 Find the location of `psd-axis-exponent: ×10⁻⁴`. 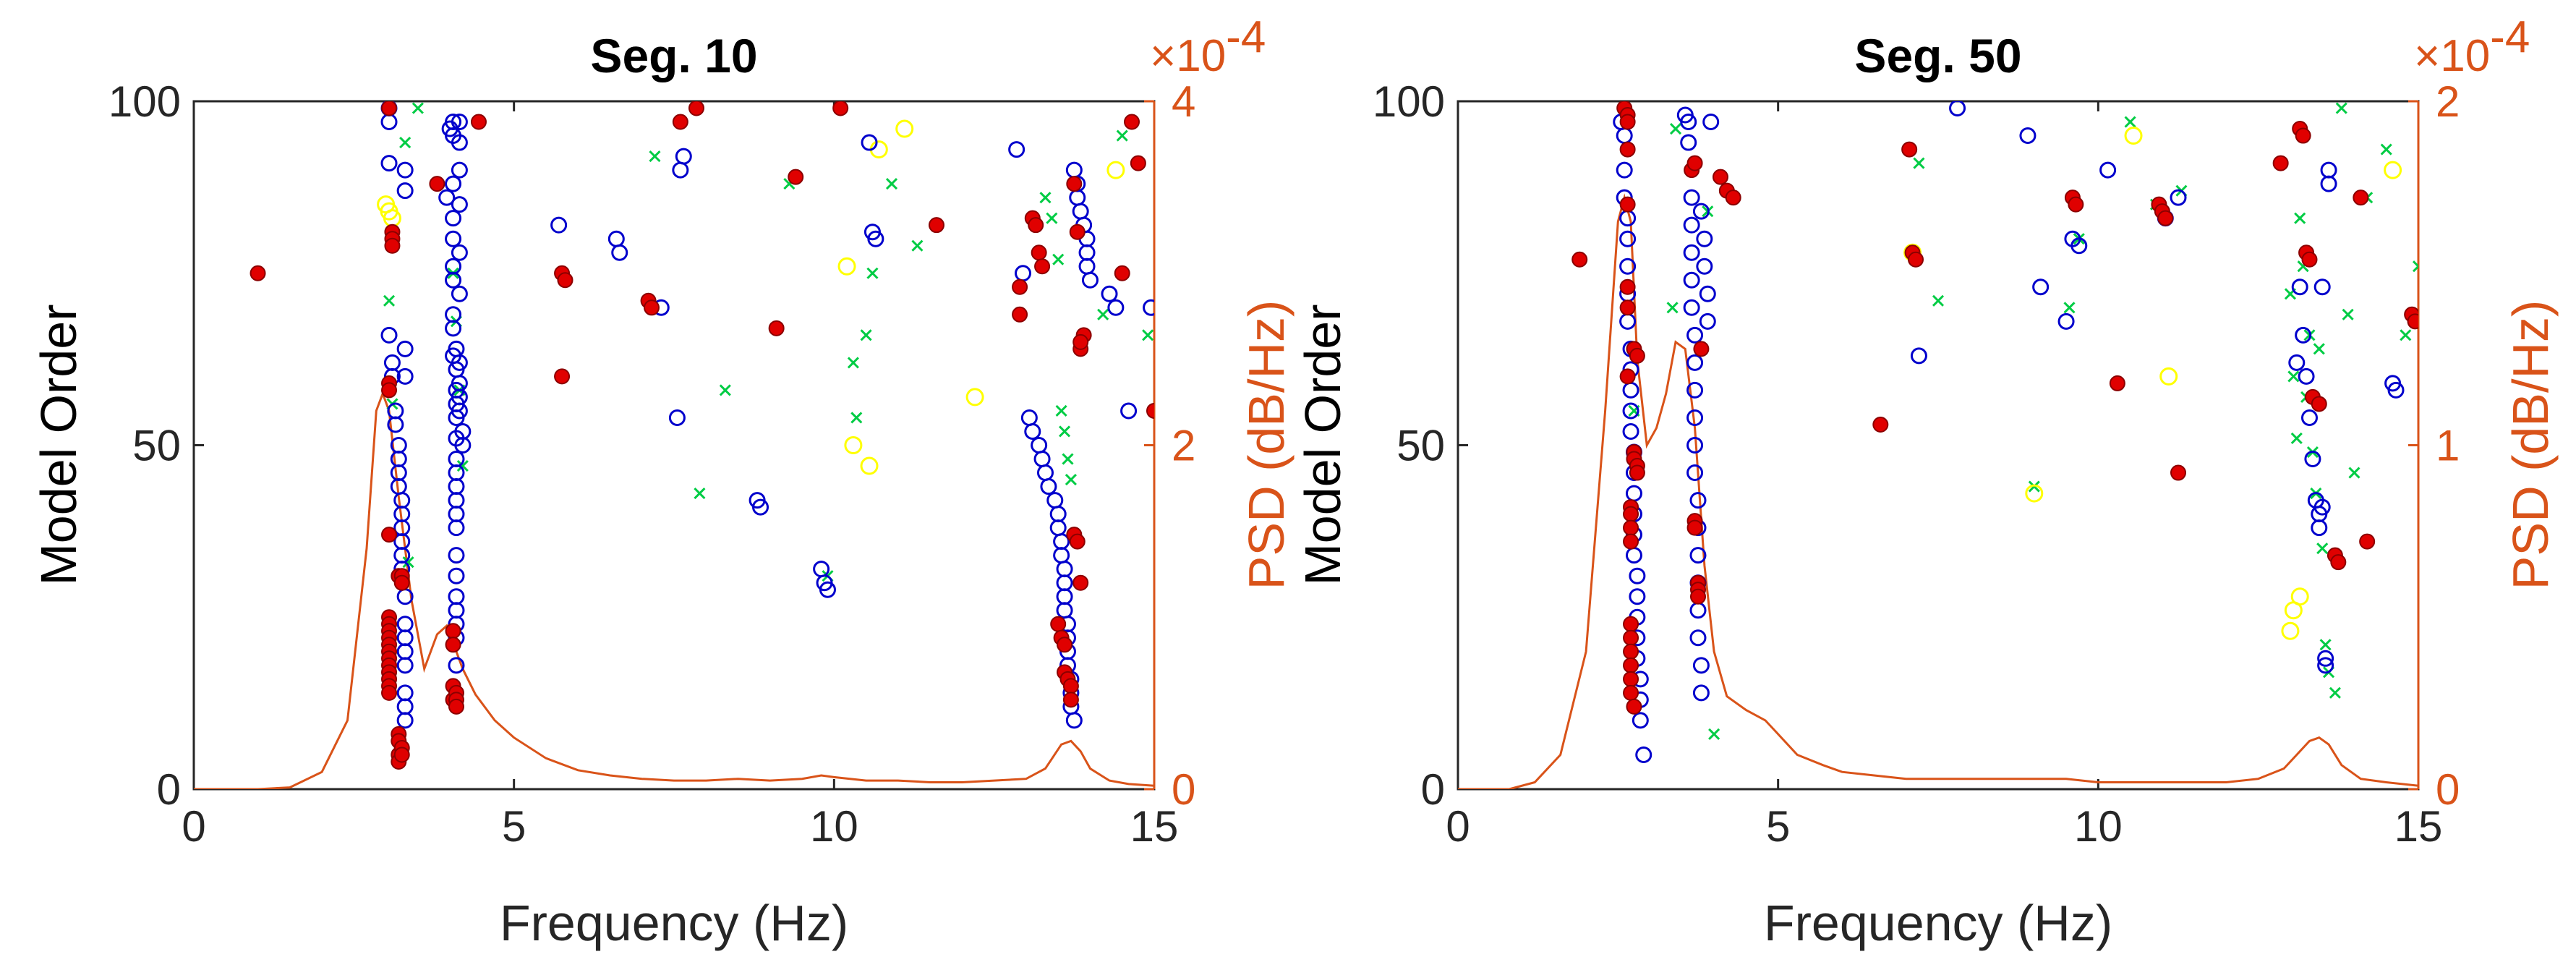

psd-axis-exponent: ×10⁻⁴ is located at coordinates (2472, 46).